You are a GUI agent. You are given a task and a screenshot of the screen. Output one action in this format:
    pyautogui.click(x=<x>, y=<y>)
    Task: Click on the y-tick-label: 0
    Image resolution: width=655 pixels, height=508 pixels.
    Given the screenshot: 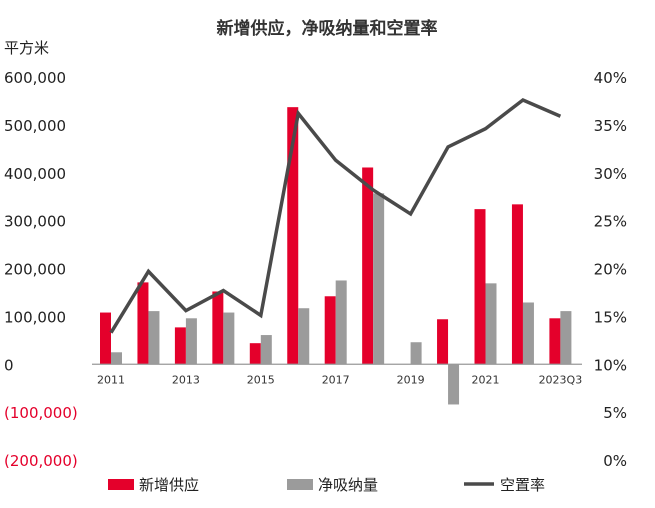 What is the action you would take?
    pyautogui.click(x=9, y=365)
    